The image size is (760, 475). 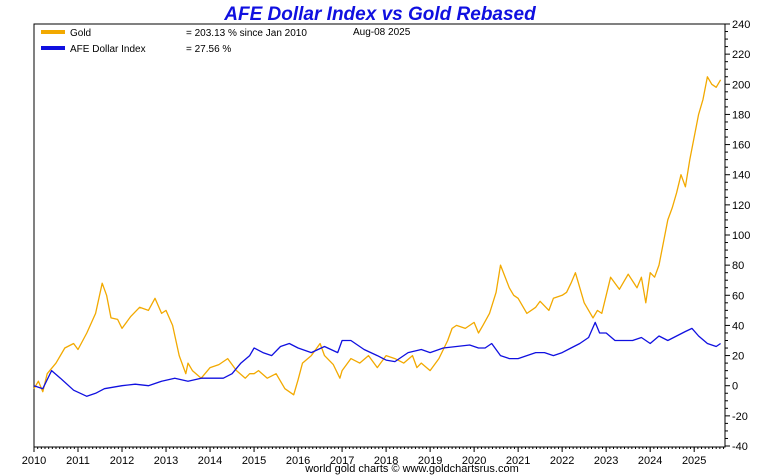 I want to click on x-tick-label: 2012, so click(x=122, y=461).